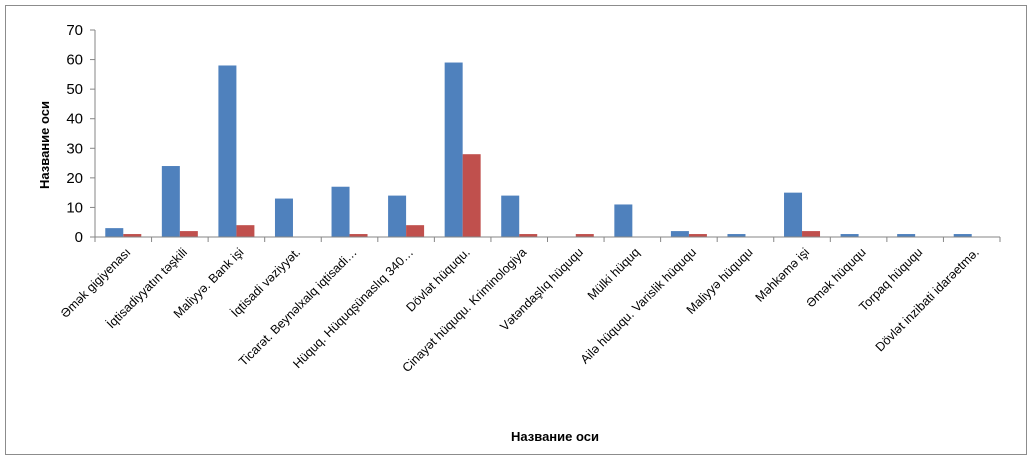  I want to click on x-tick-label: Məhkəmə işi, so click(783, 275).